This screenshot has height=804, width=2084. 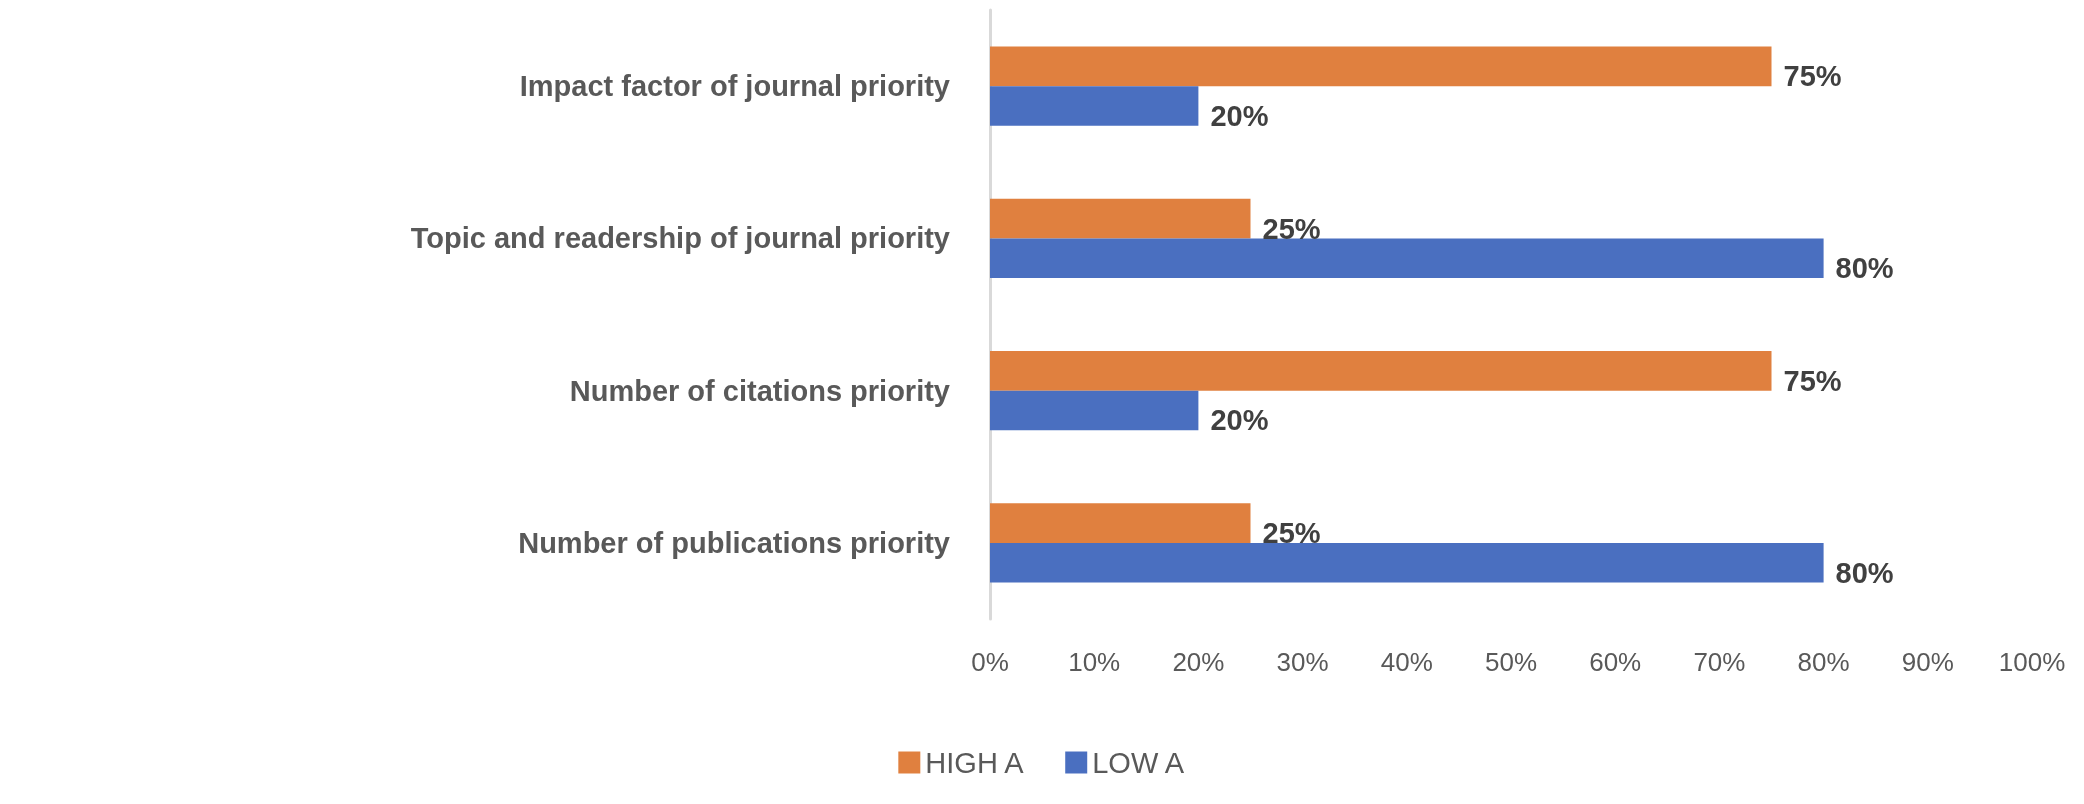 What do you see at coordinates (680, 238) in the screenshot?
I see `y-tick-label: Topic and readership of journal priority` at bounding box center [680, 238].